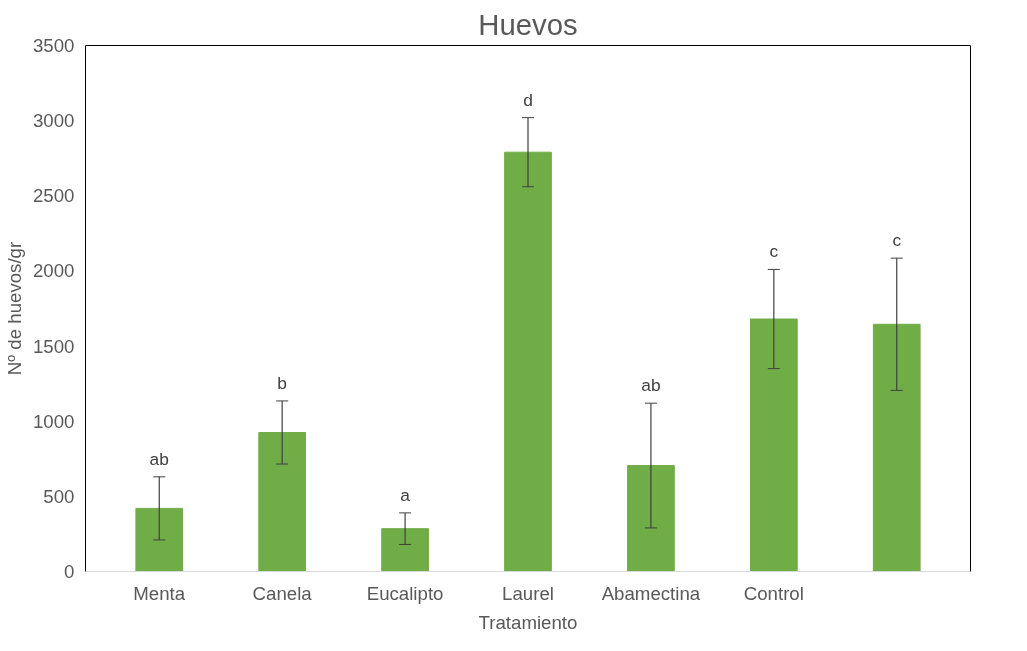  Describe the element at coordinates (59, 496) in the screenshot. I see `y-tick-label: 500` at that location.